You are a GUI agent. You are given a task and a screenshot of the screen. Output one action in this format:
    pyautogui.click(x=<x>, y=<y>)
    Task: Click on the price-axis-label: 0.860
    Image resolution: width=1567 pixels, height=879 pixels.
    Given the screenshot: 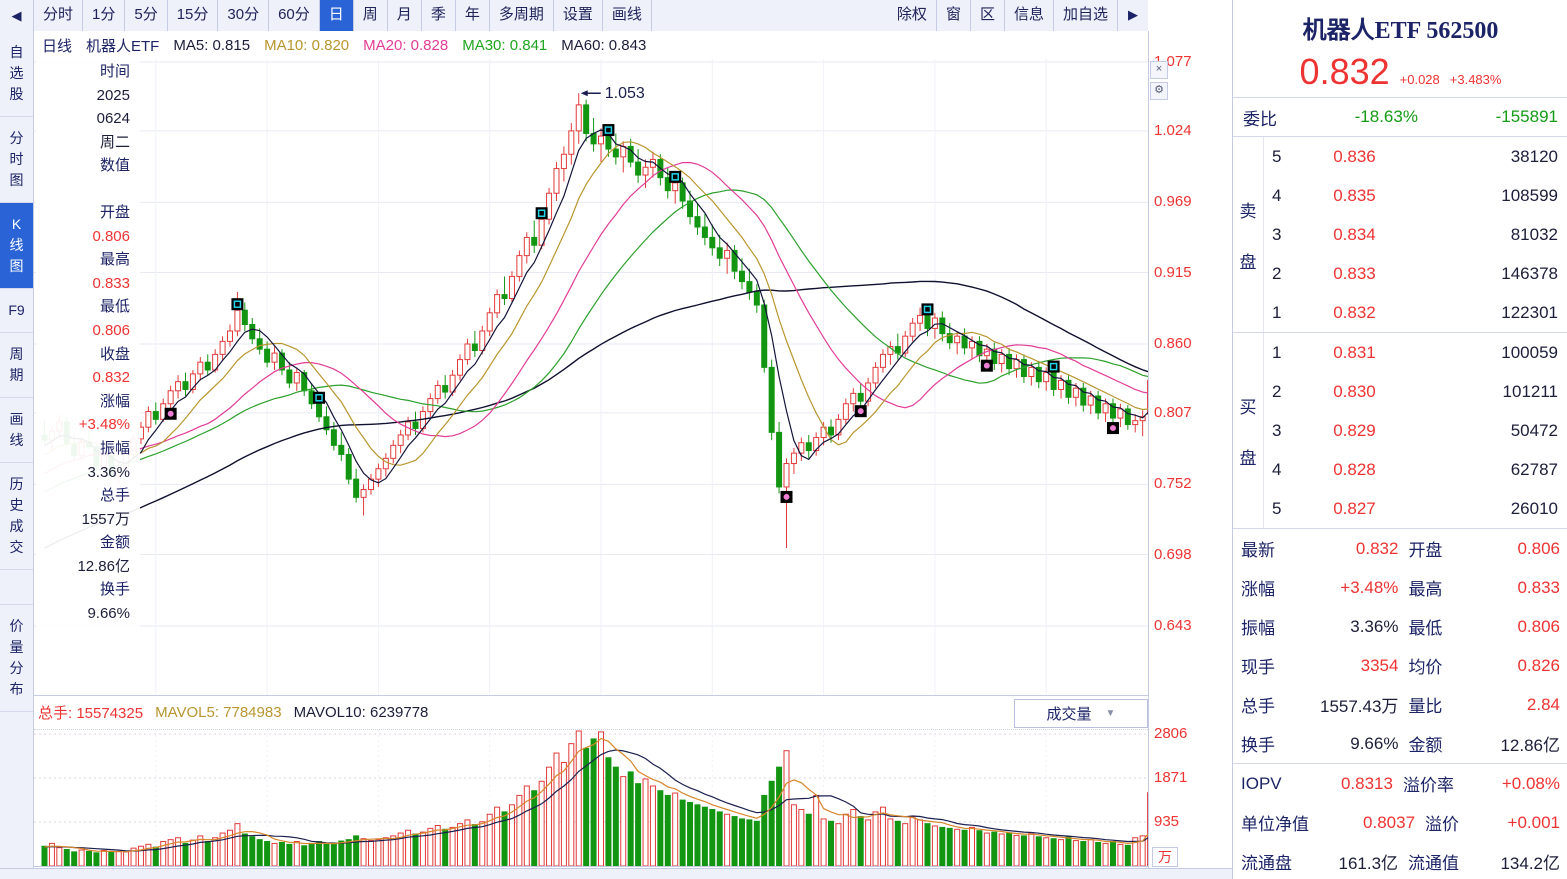 What is the action you would take?
    pyautogui.click(x=1173, y=343)
    